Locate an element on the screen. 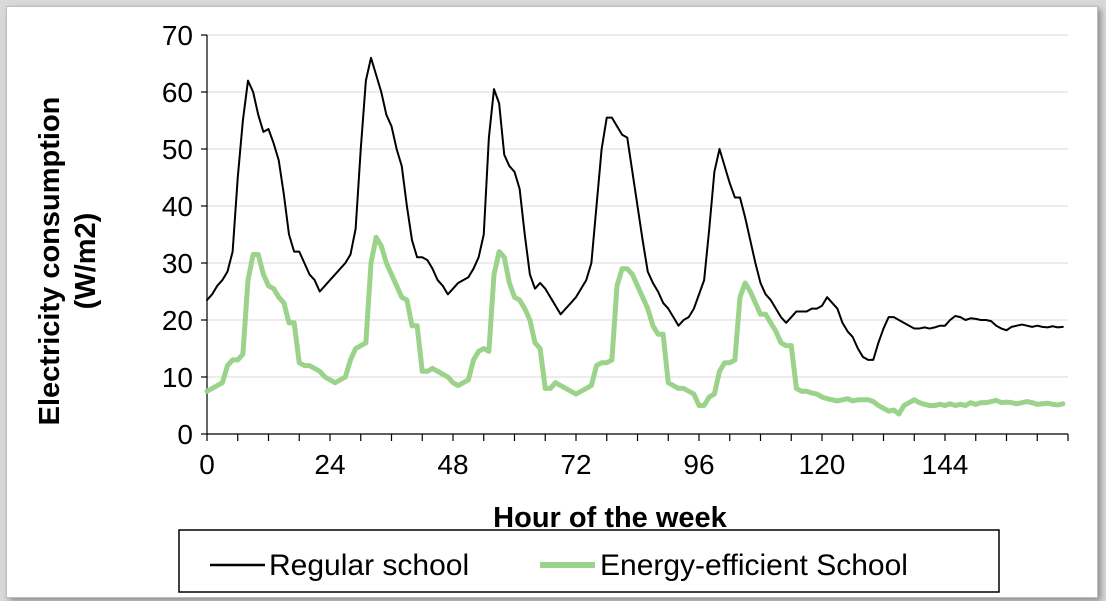  y-axis-title-line2: (W/m2) is located at coordinates (86, 261).